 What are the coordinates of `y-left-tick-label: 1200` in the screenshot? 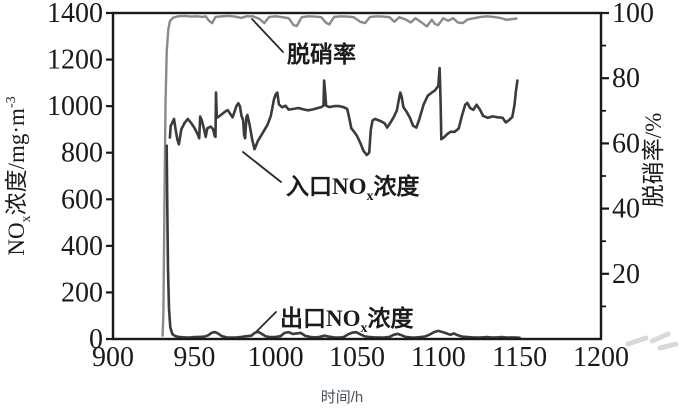 It's located at (75, 60).